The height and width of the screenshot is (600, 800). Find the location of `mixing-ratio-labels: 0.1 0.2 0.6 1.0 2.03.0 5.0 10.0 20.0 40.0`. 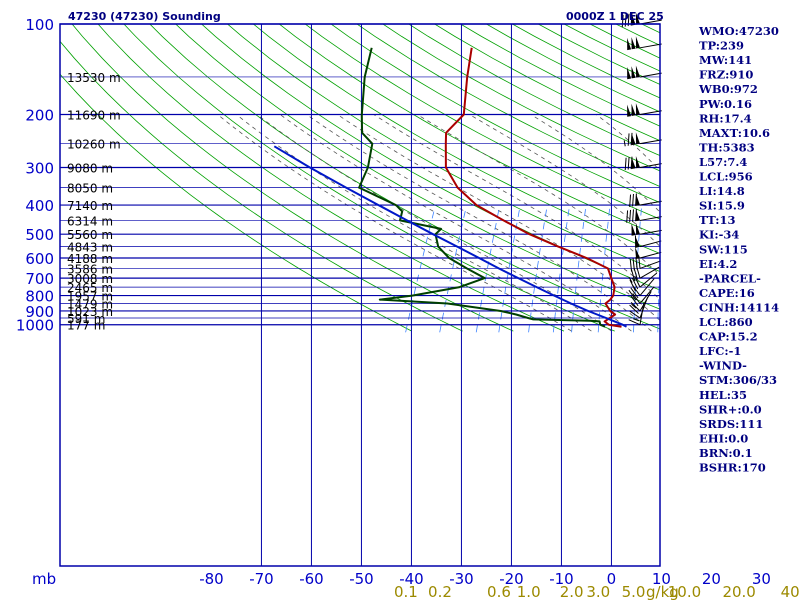

mixing-ratio-labels: 0.1 0.2 0.6 1.0 2.03.0 5.0 10.0 20.0 40.0 is located at coordinates (597, 591).